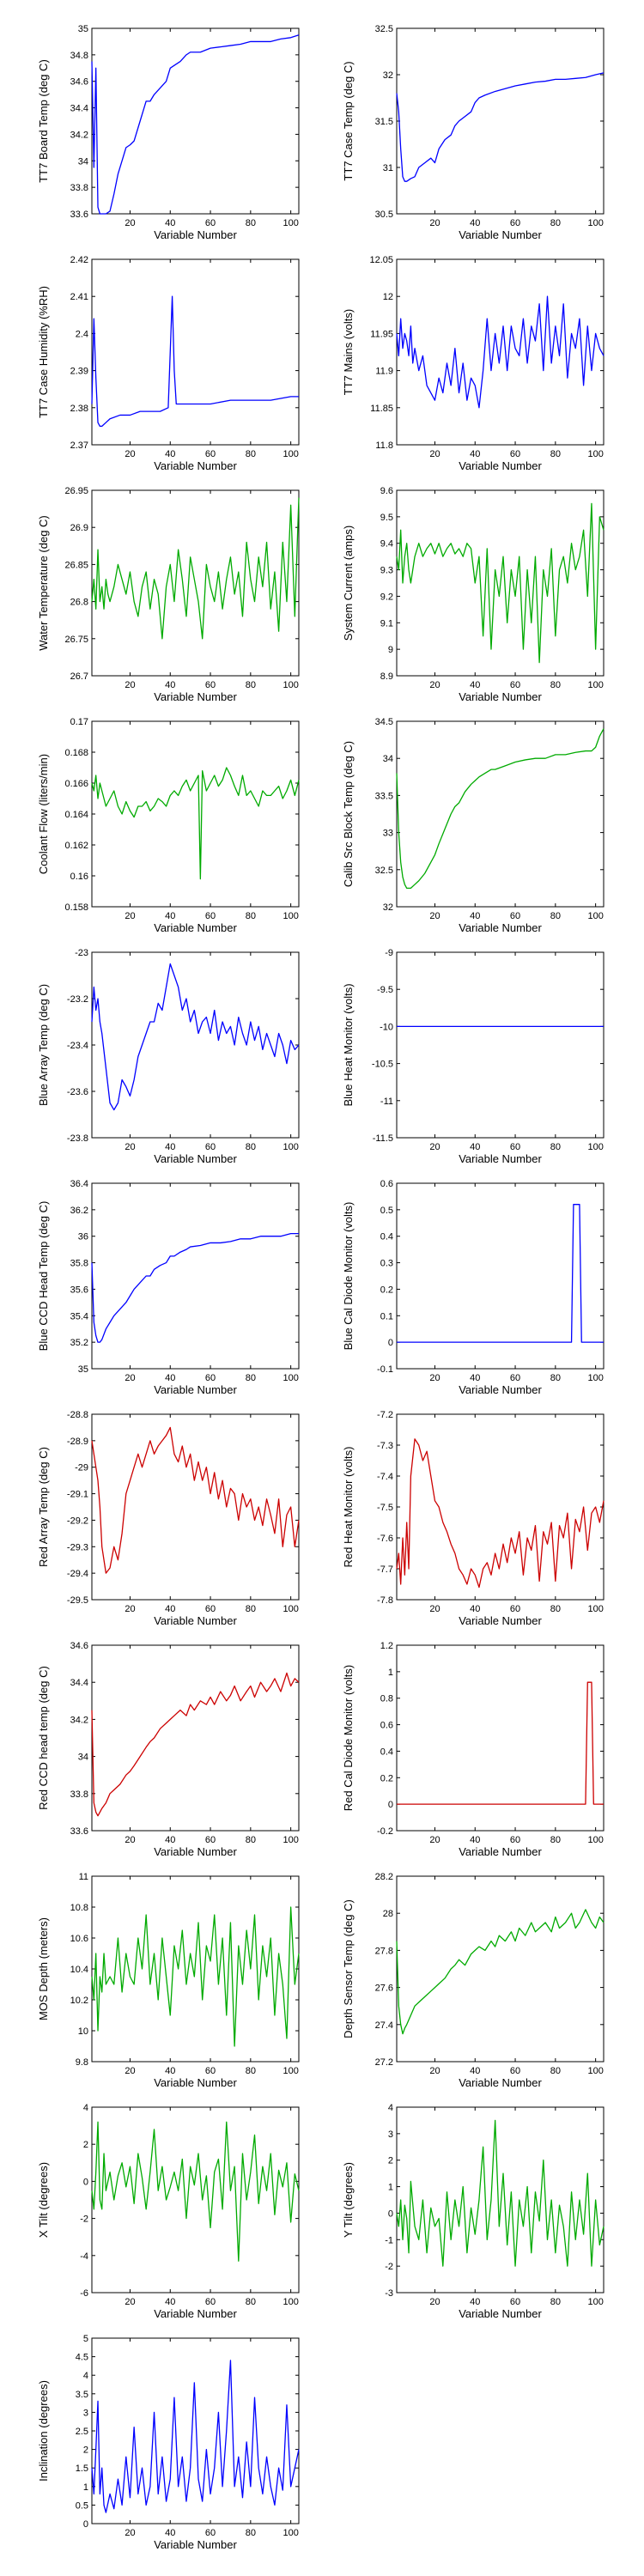 The image size is (644, 2576). What do you see at coordinates (85, 2108) in the screenshot?
I see `y-tick-label: 4` at bounding box center [85, 2108].